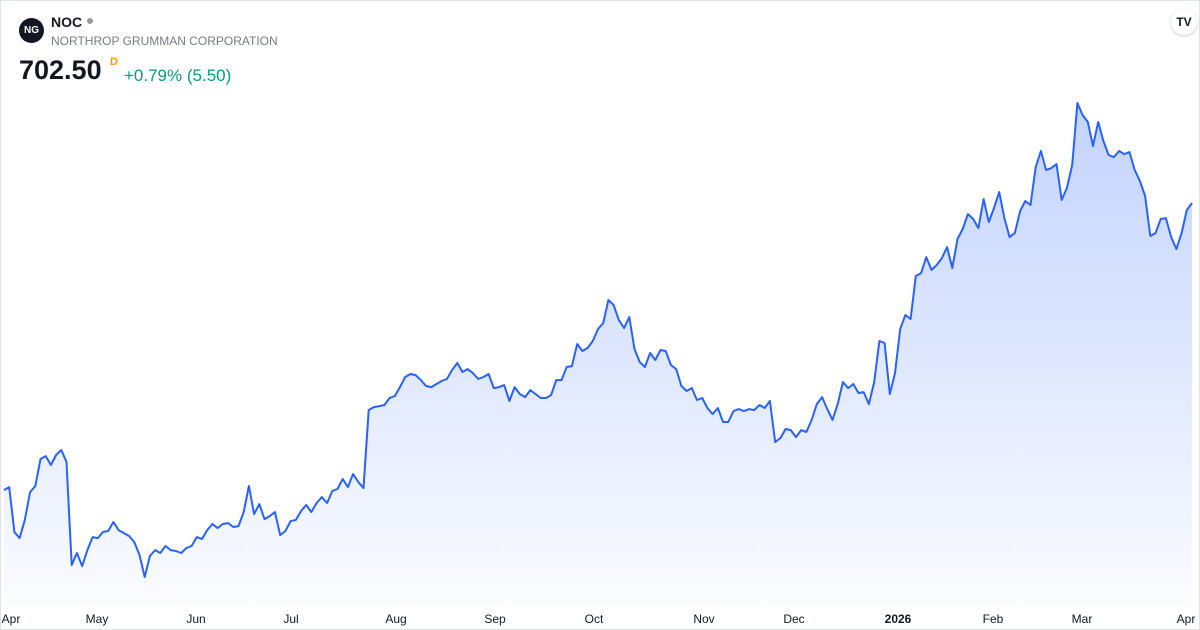  Describe the element at coordinates (164, 41) in the screenshot. I see `company: NORTHROP GRUMMAN CORPORATION` at that location.